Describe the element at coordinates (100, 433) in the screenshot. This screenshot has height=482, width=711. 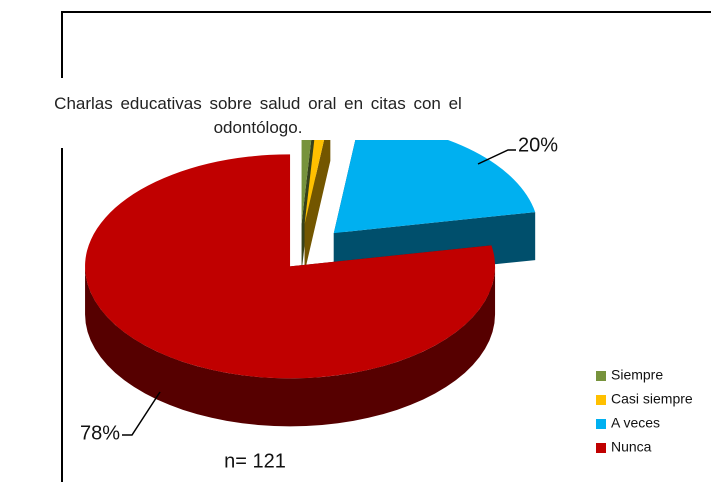
I see `data-label: 78%` at that location.